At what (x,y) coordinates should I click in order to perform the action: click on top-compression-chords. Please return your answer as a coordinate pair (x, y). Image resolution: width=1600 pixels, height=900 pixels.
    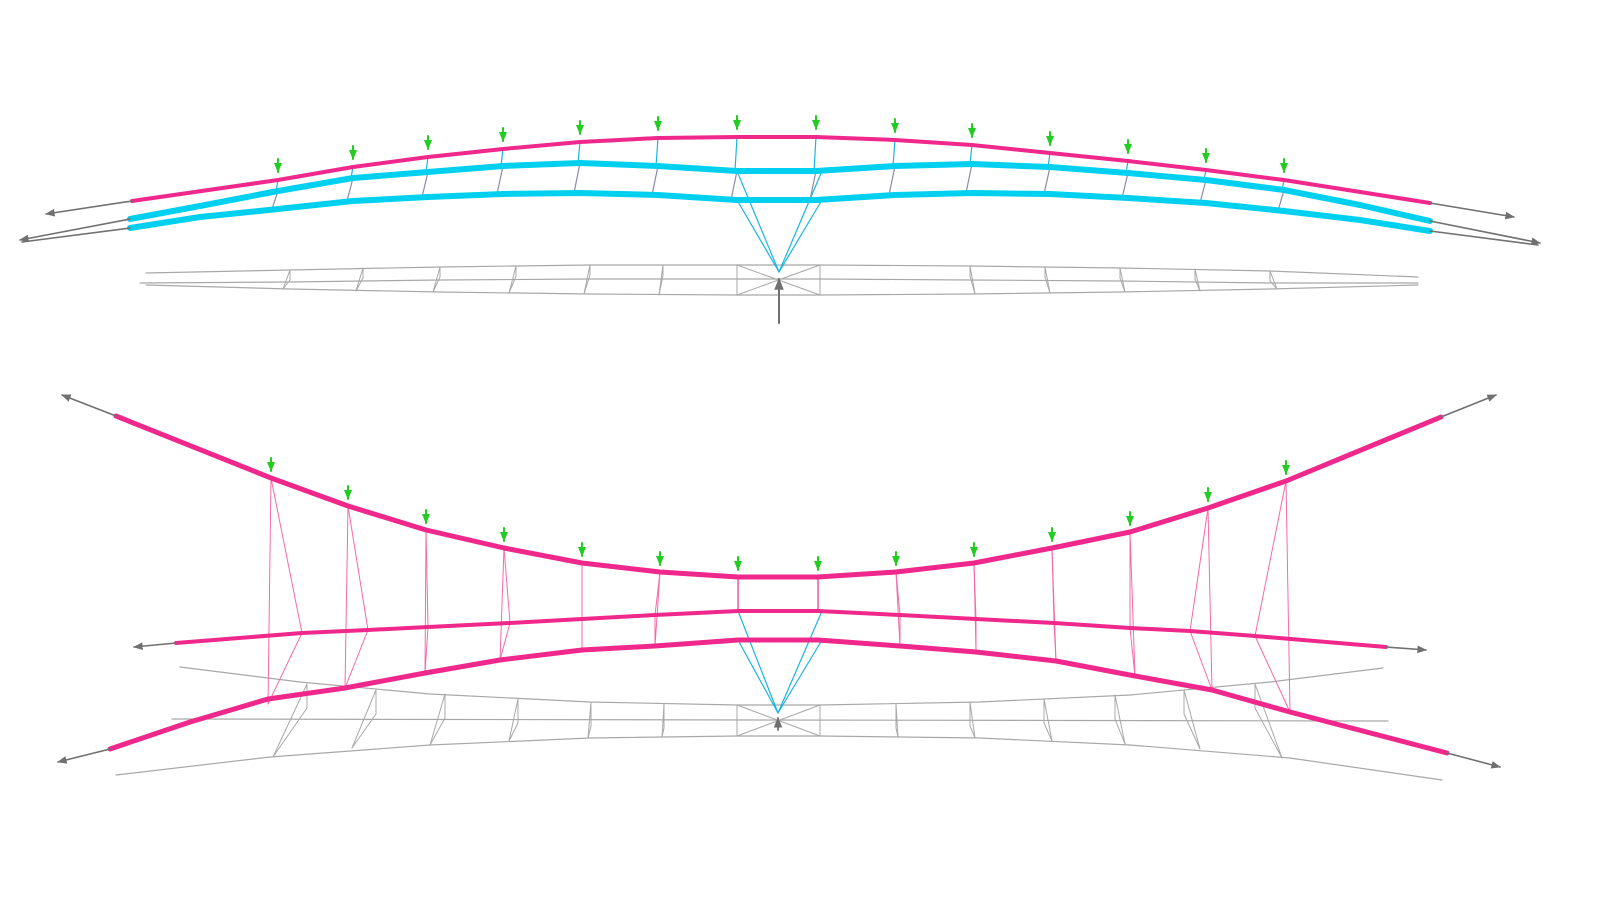
    Looking at the image, I should click on (780, 197).